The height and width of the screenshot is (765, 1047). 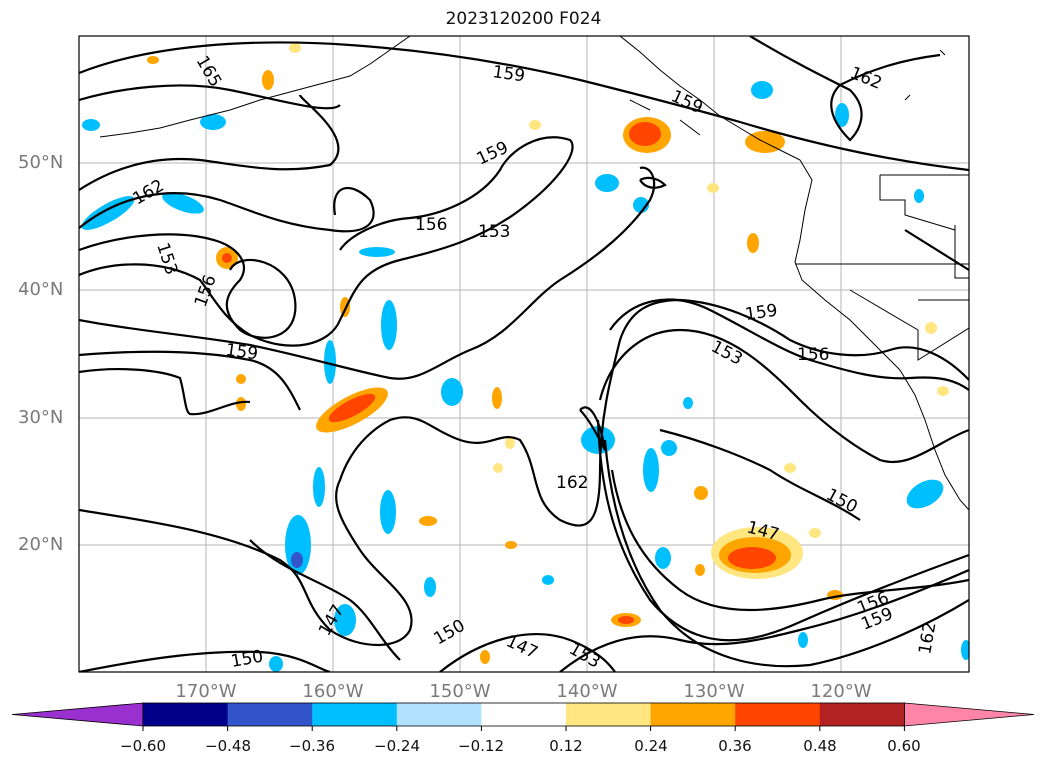 I want to click on colorbar-extend-low, so click(x=77, y=714).